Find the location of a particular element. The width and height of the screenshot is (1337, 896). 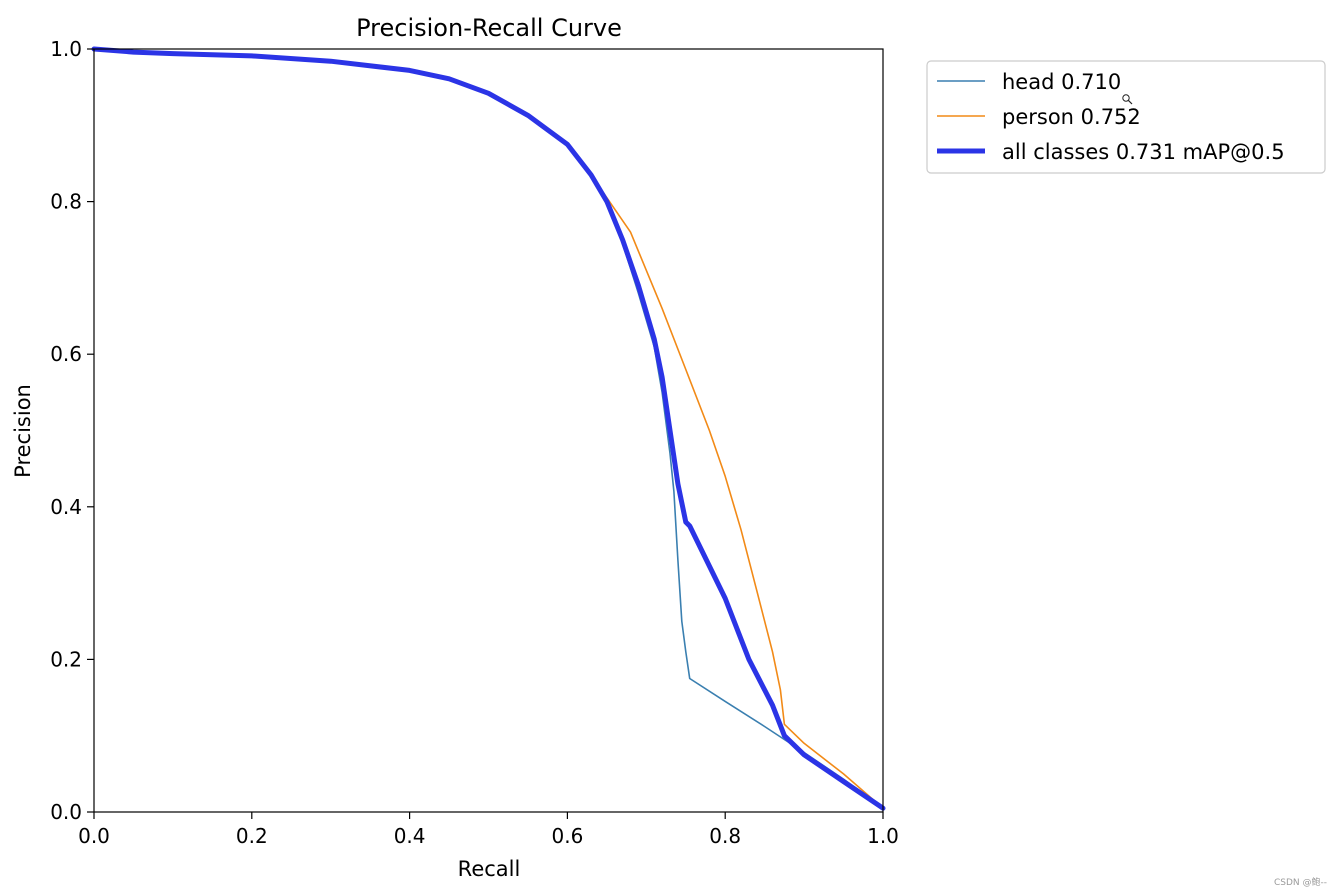

x-tick-label: 0.4 is located at coordinates (410, 836).